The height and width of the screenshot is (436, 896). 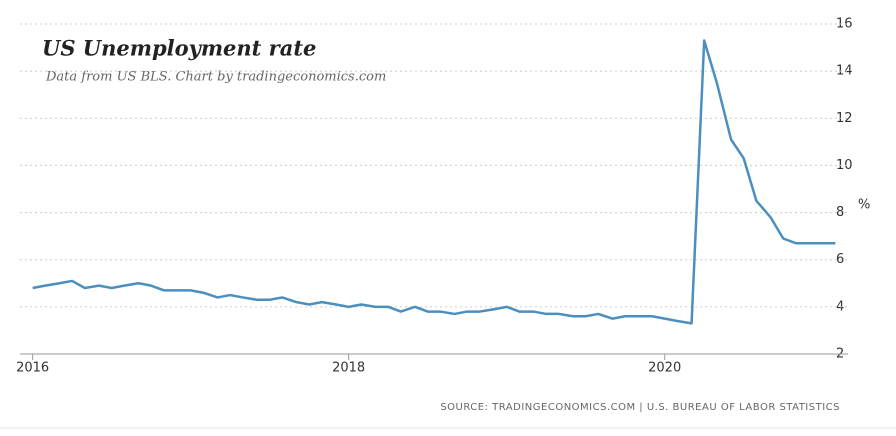 I want to click on x-tick-label: 2020, so click(x=664, y=368).